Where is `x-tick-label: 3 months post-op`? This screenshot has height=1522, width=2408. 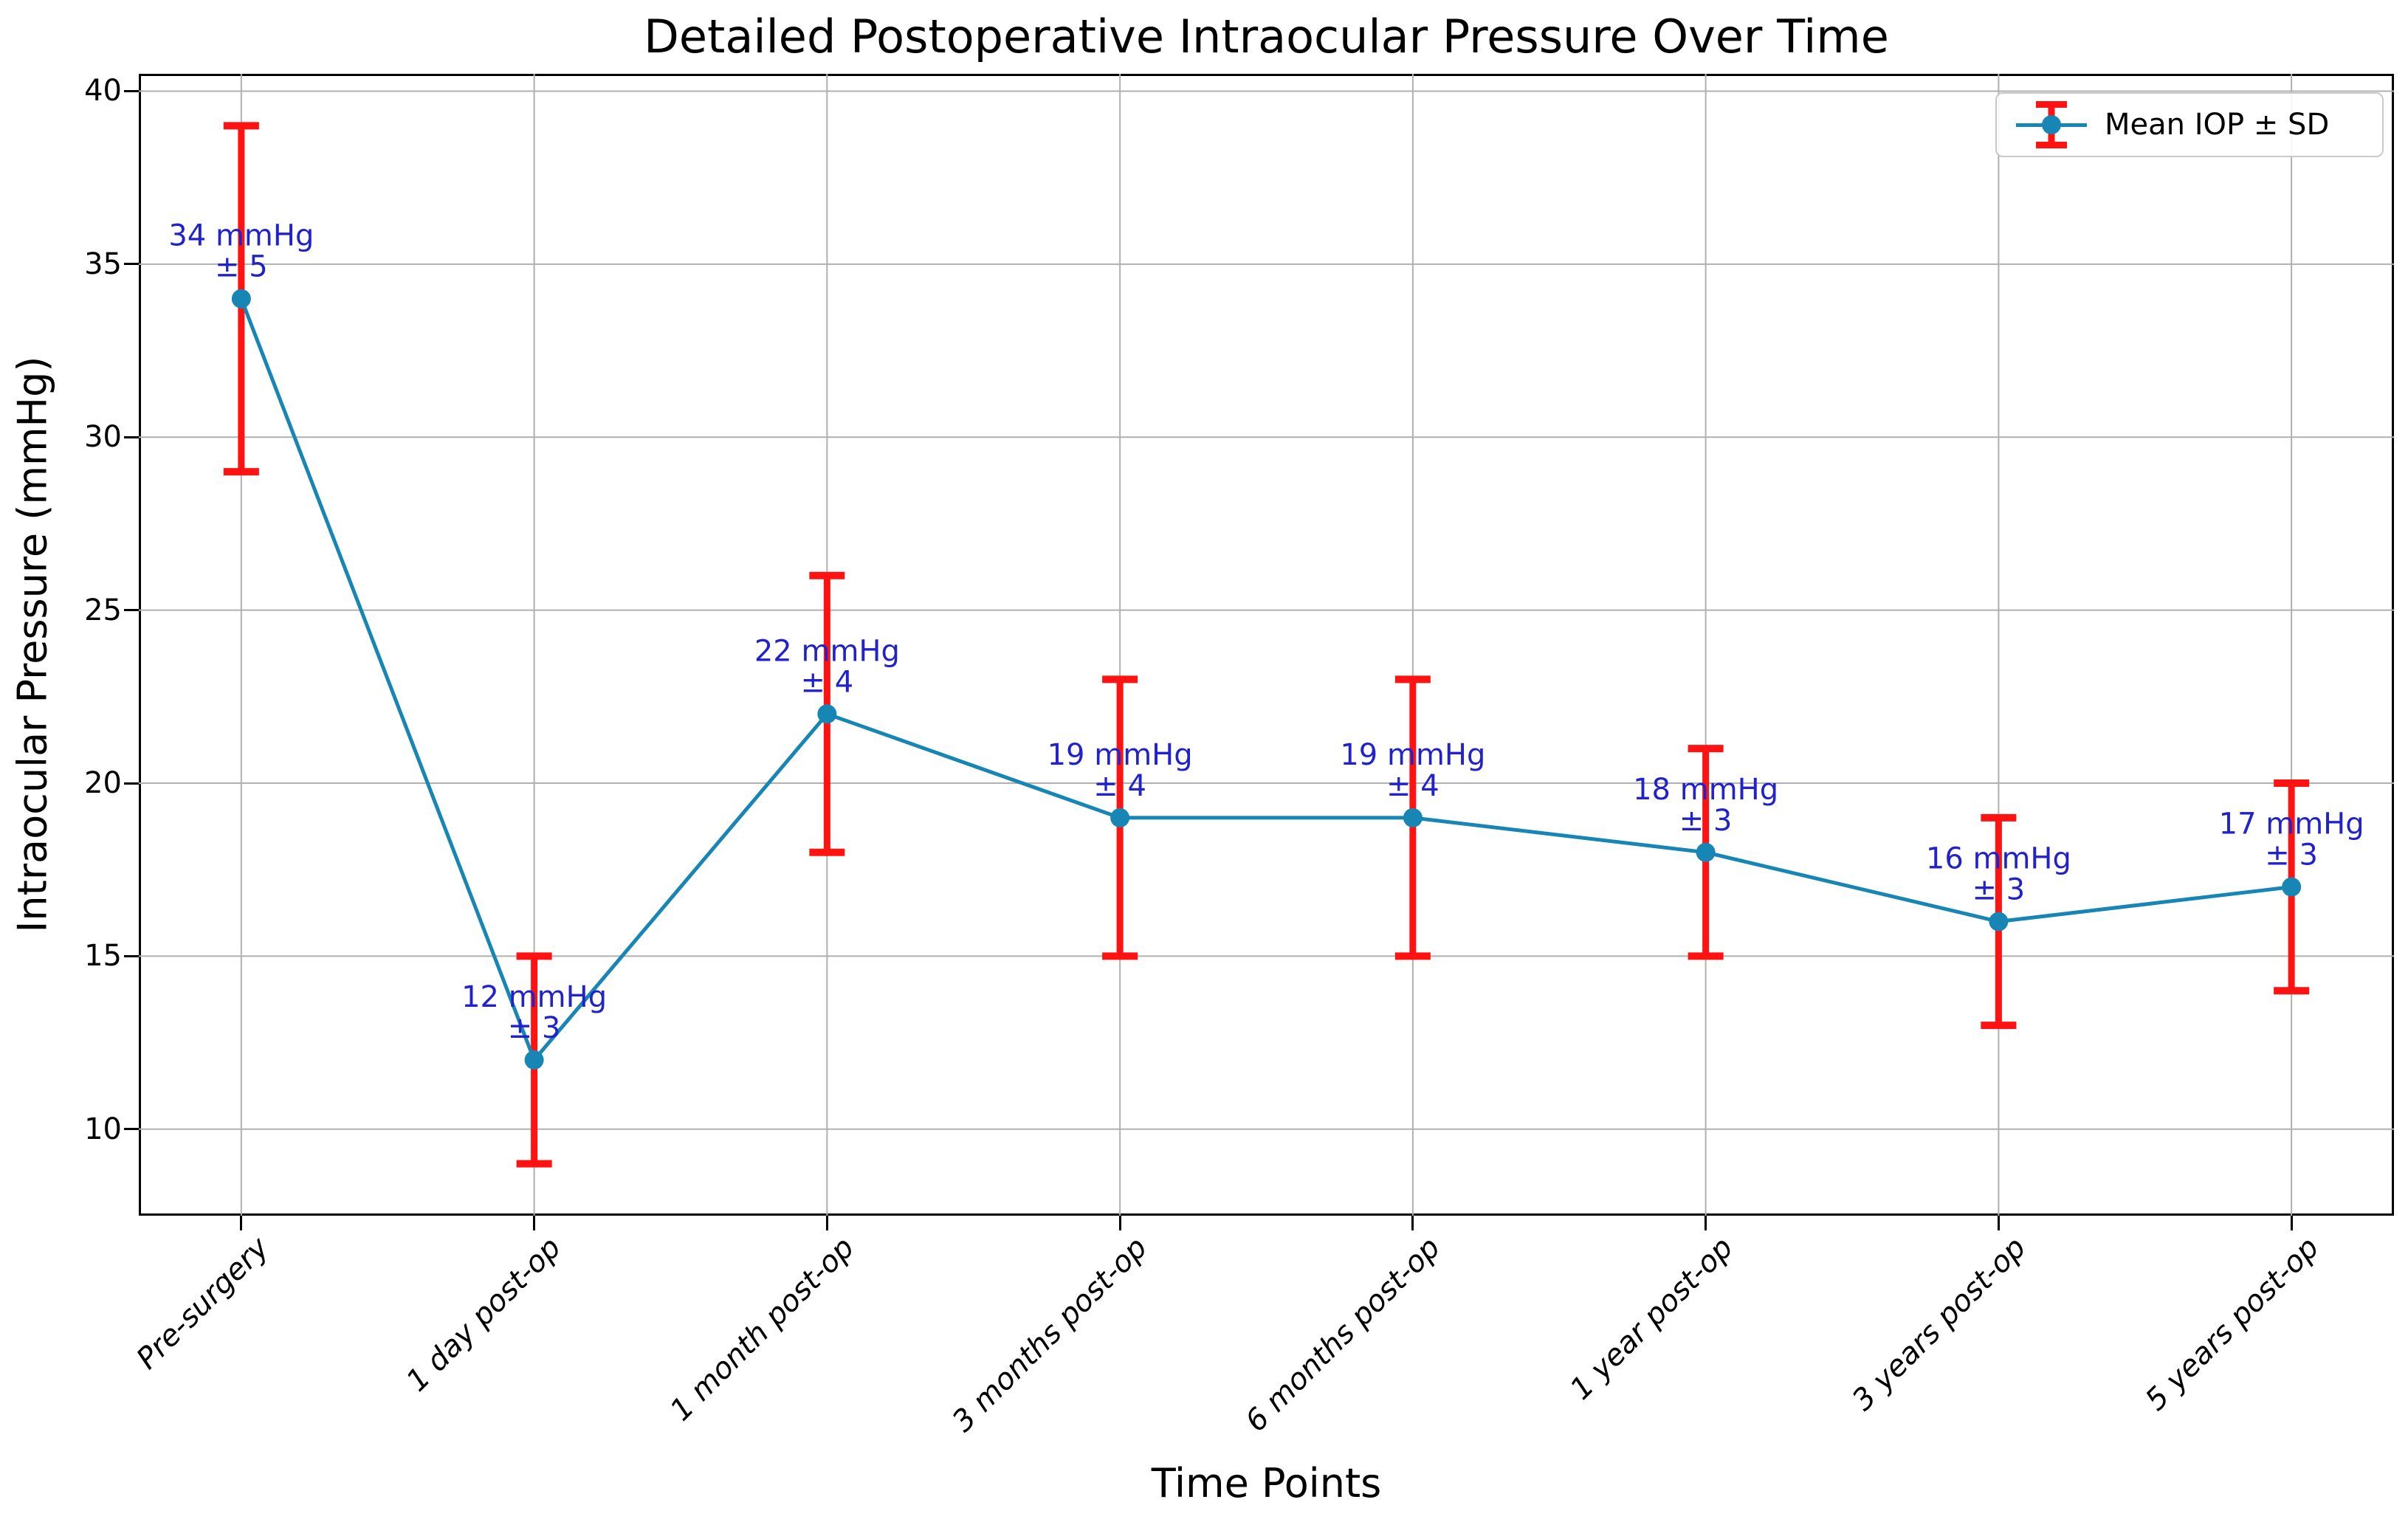 x-tick-label: 3 months post-op is located at coordinates (1050, 1334).